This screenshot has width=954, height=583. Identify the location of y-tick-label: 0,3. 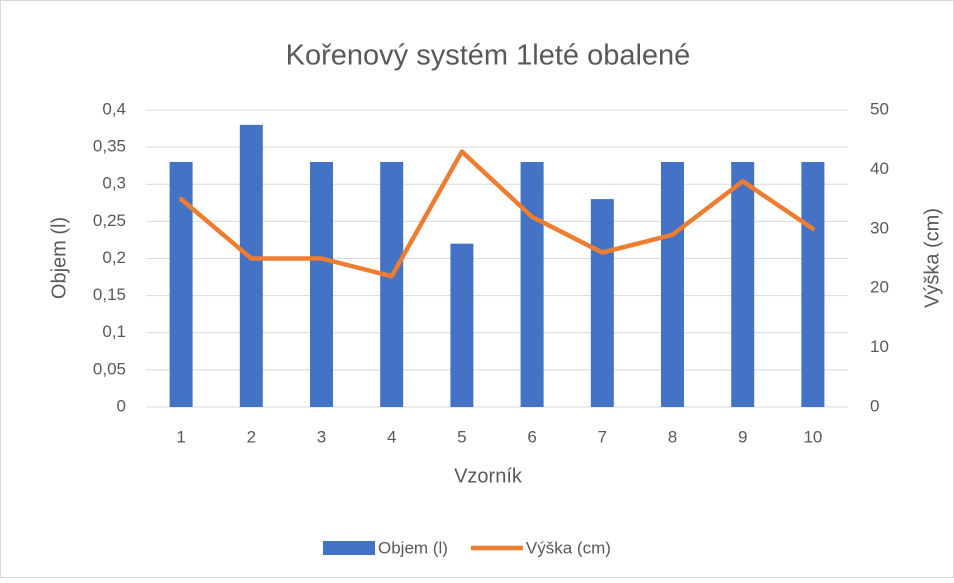
(114, 183).